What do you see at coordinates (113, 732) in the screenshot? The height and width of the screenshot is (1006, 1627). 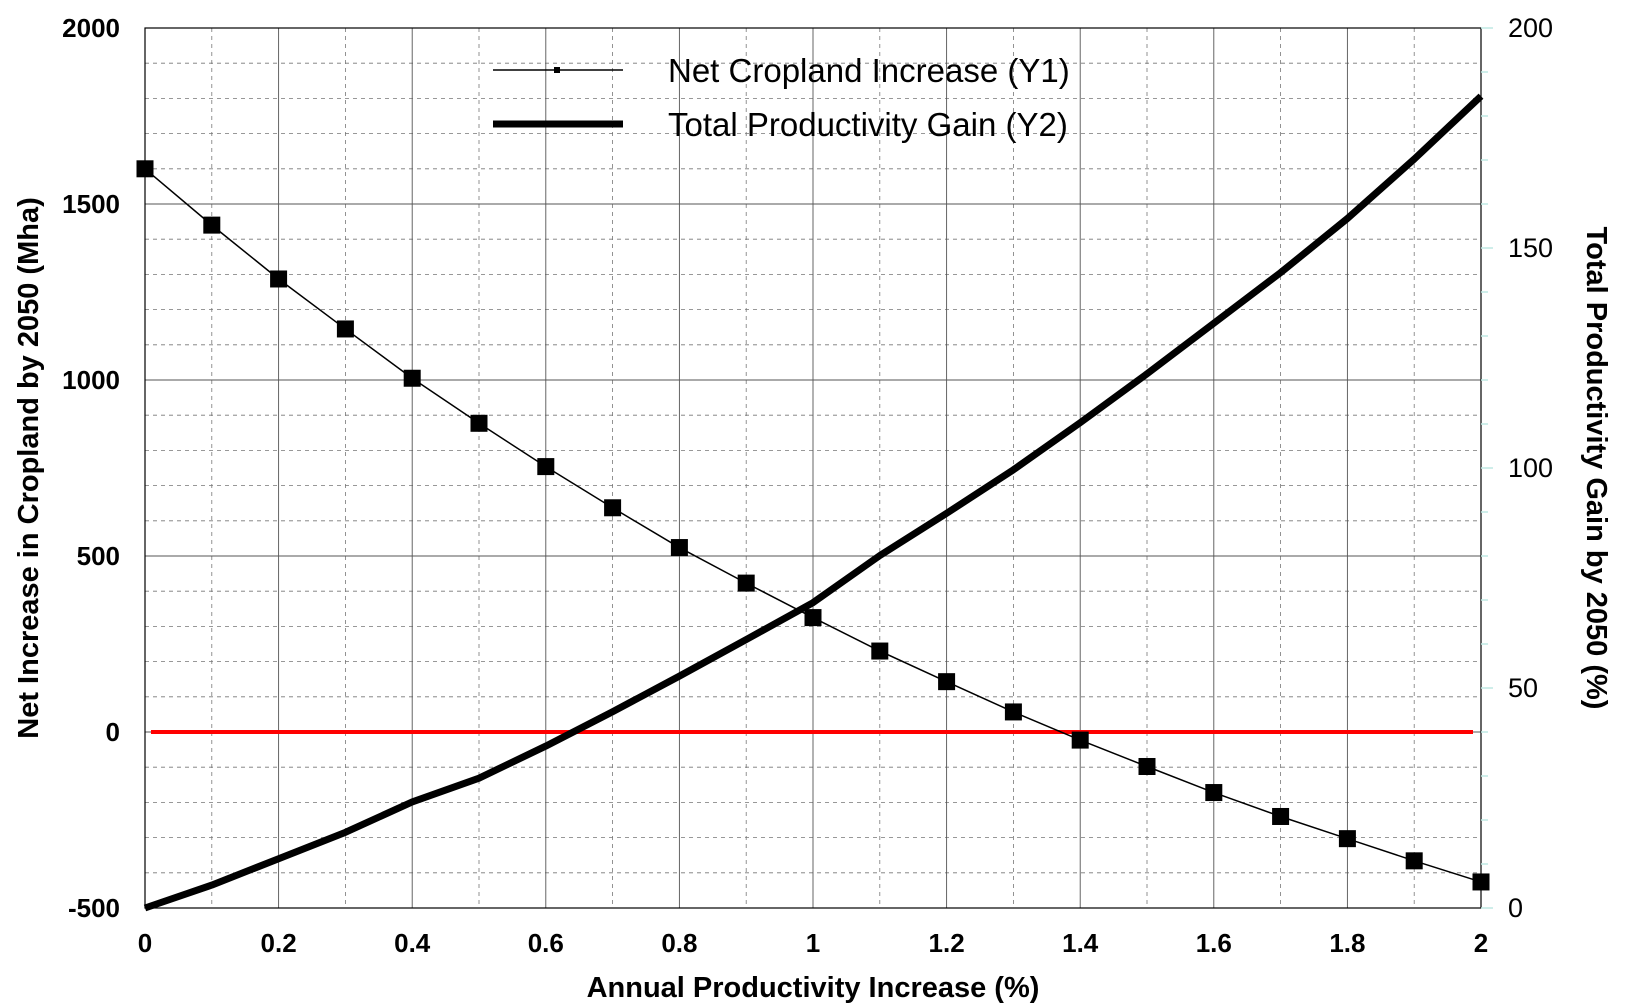 I see `y-tick-label: 0` at bounding box center [113, 732].